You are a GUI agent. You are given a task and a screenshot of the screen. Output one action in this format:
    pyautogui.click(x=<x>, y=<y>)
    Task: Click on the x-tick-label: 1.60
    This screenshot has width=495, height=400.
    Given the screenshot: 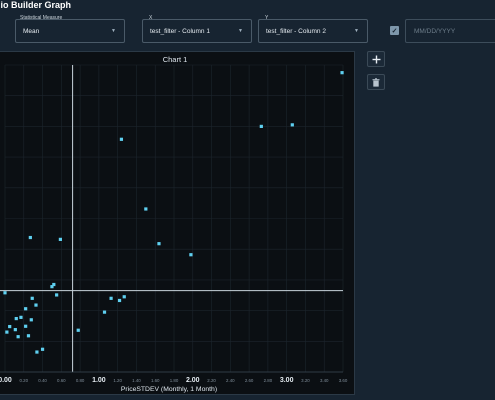 What is the action you would take?
    pyautogui.click(x=155, y=380)
    